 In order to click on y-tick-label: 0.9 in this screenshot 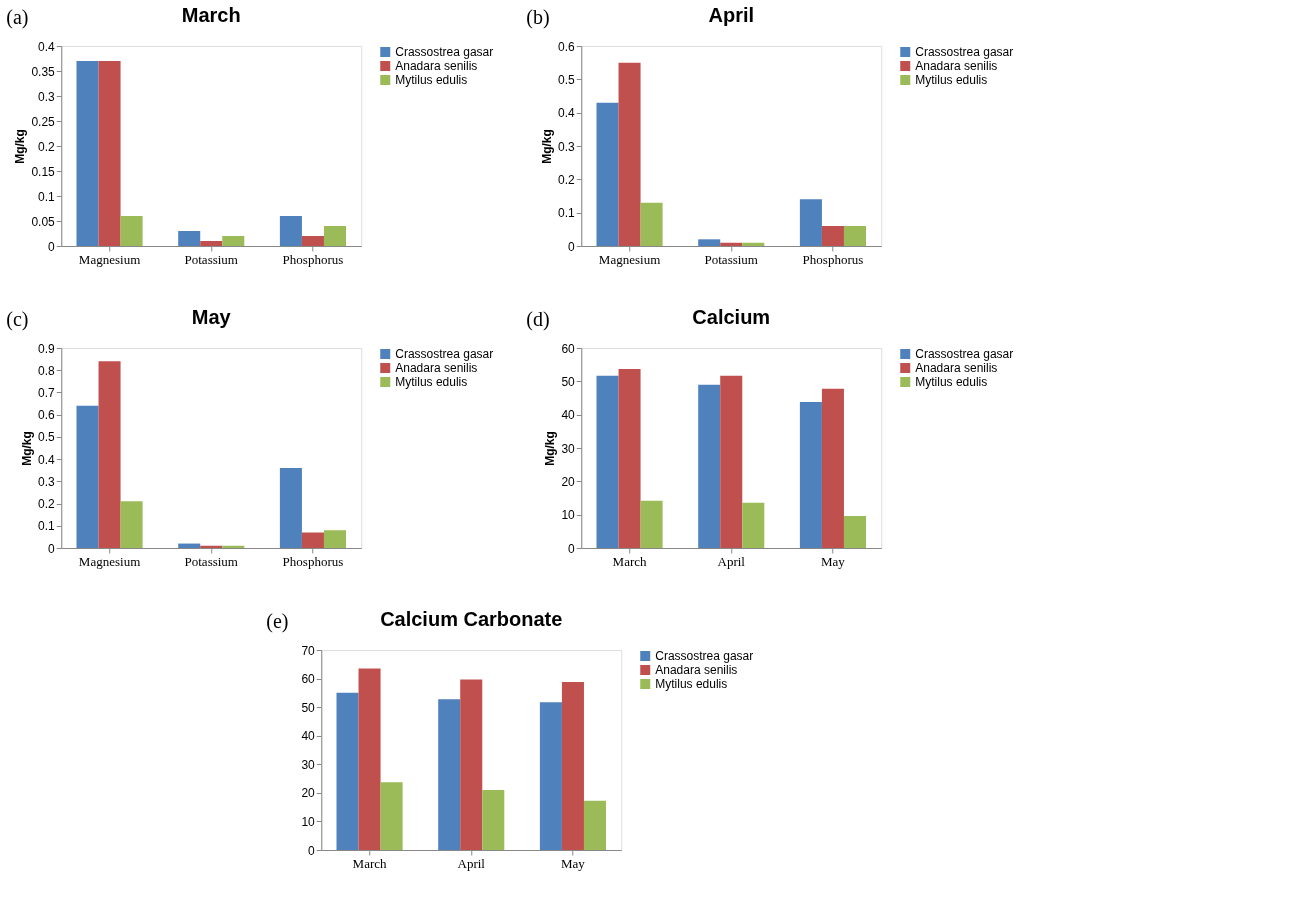, I will do `click(47, 348)`.